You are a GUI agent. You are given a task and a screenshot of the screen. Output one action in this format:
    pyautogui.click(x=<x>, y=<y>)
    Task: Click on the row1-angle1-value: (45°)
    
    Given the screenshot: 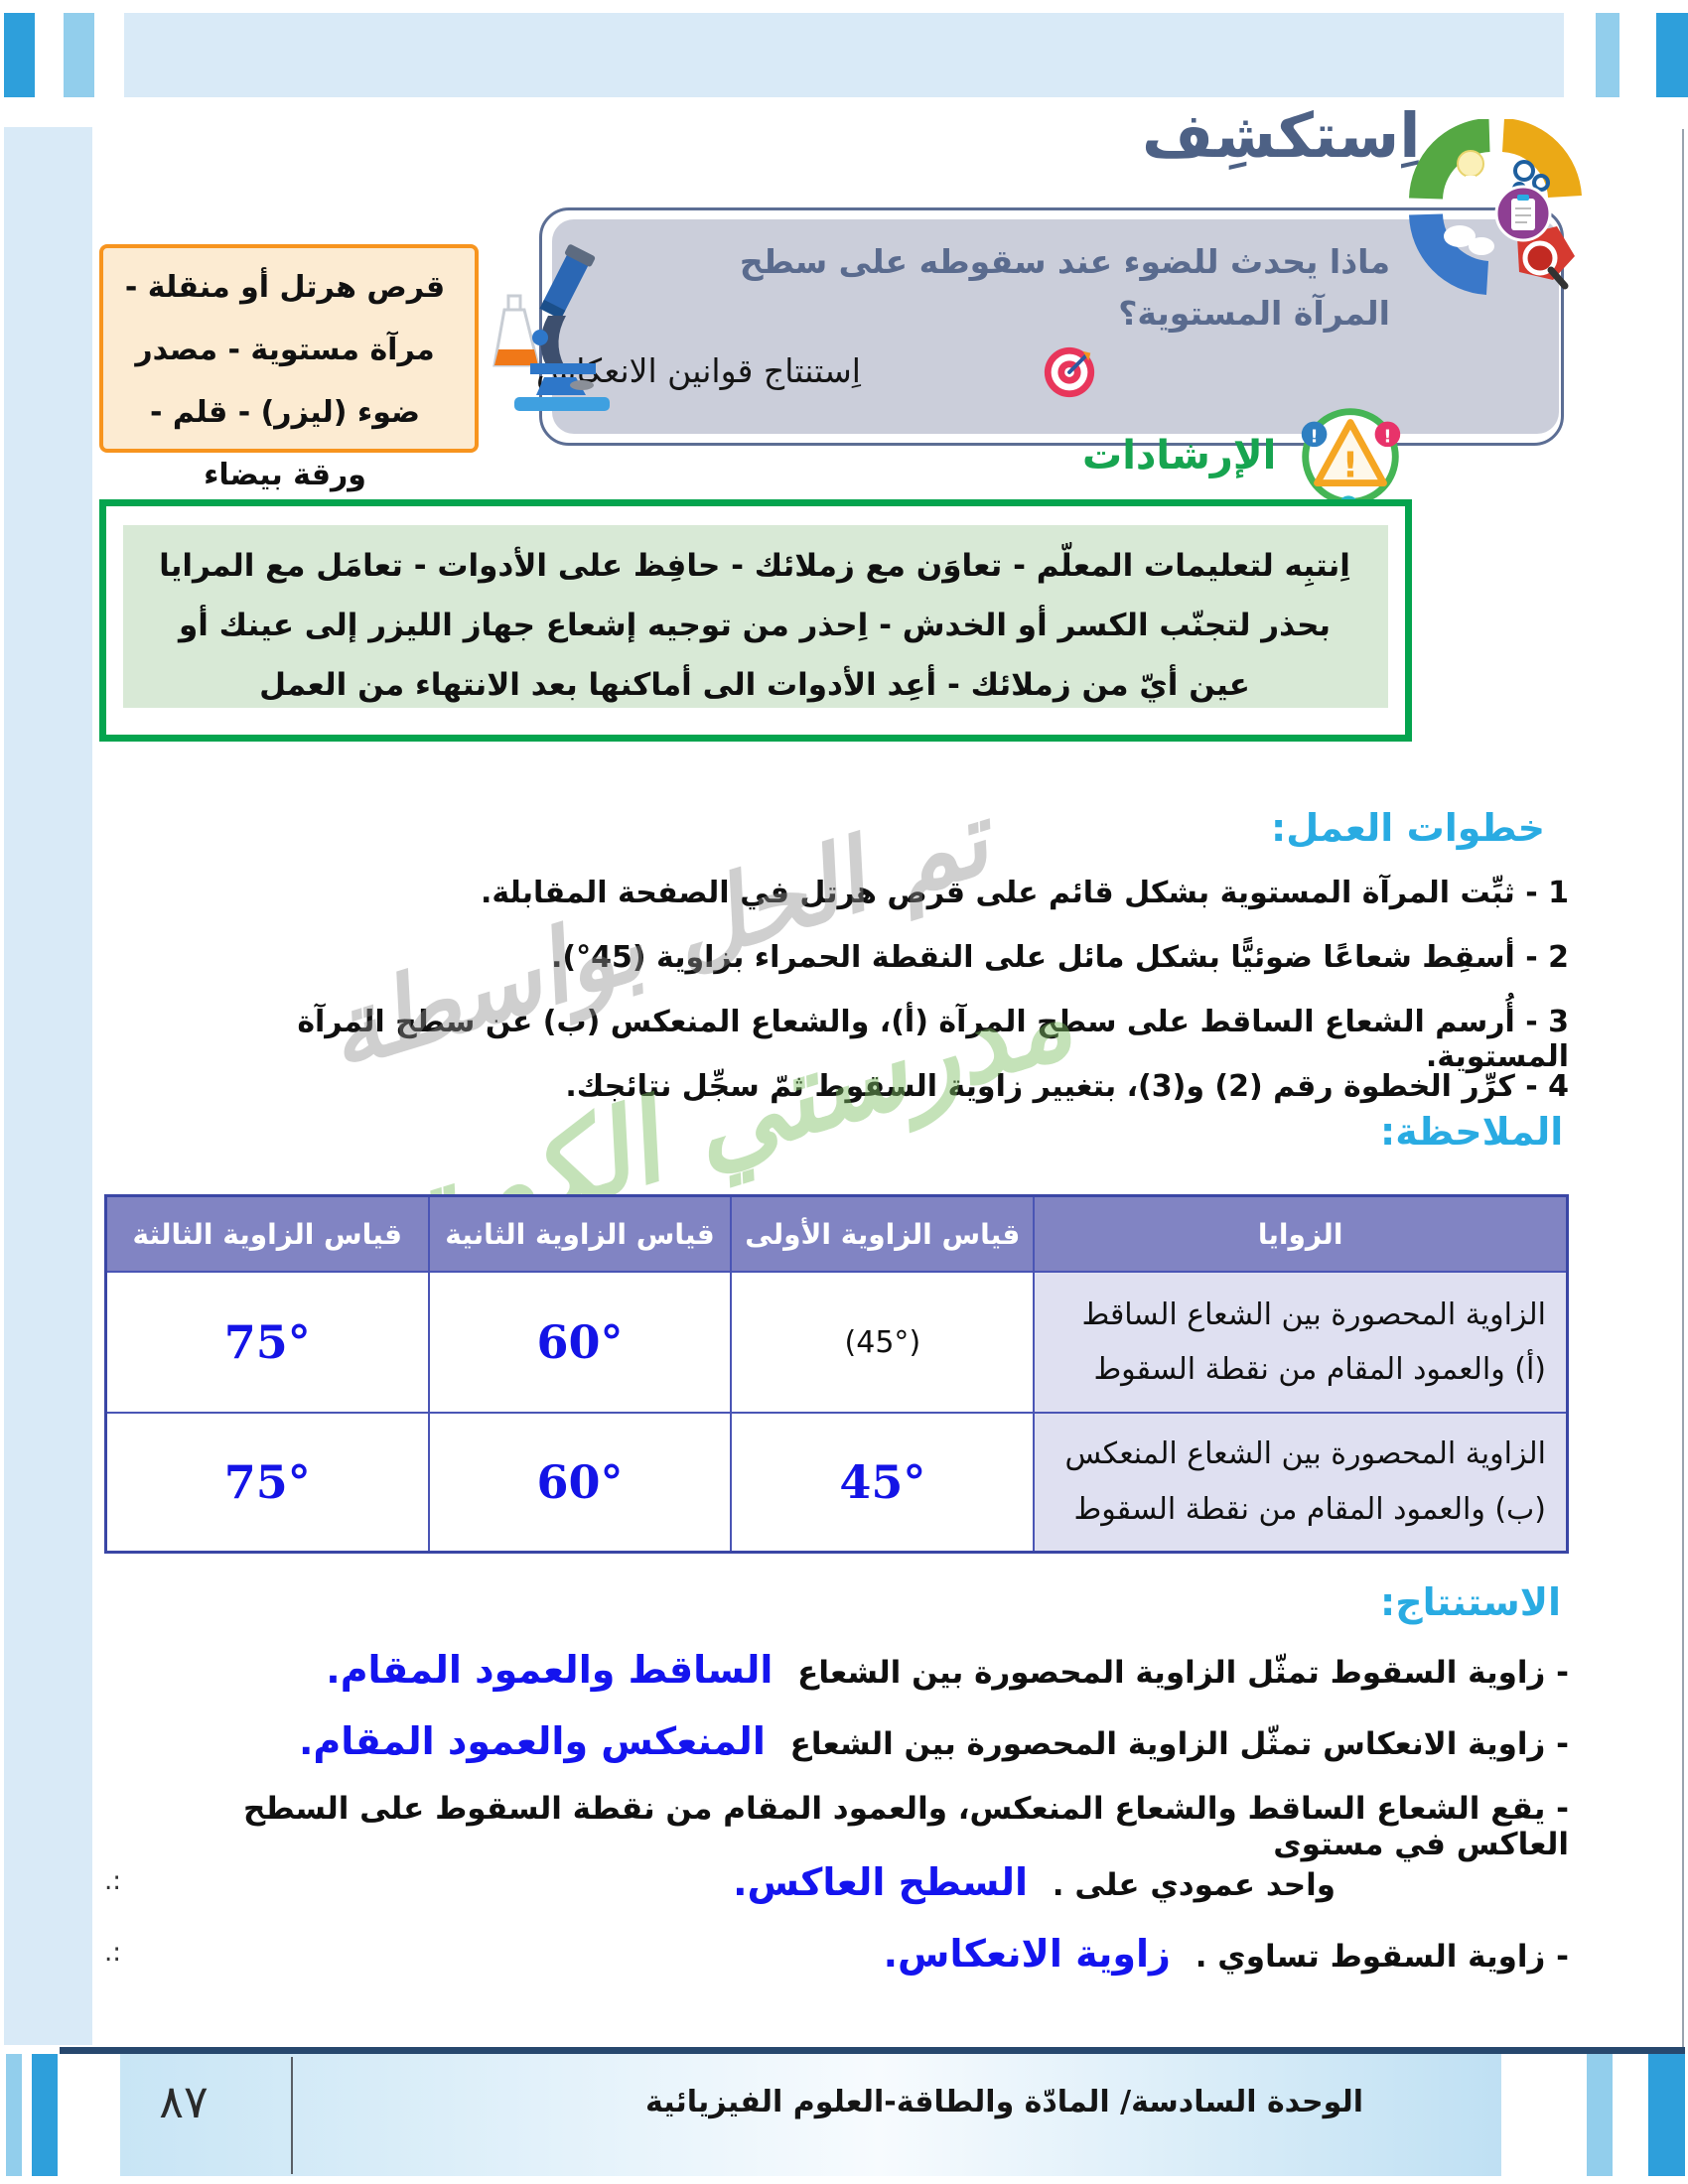 What is the action you would take?
    pyautogui.click(x=882, y=1342)
    